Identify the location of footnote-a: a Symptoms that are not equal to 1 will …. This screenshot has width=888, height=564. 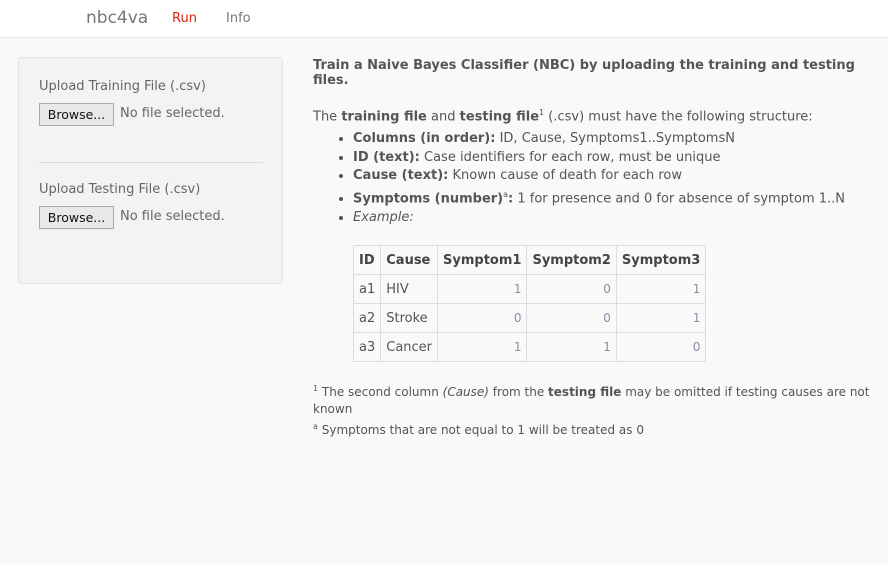
(478, 430).